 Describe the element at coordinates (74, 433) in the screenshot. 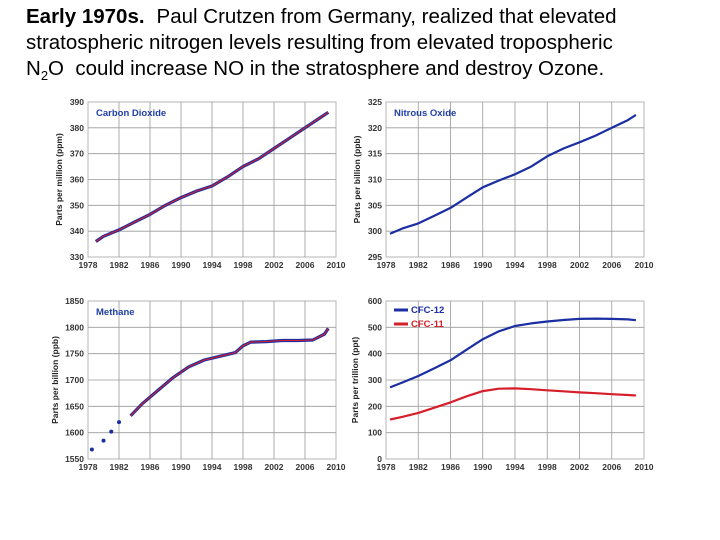

I see `y-tick-label: 1600` at that location.